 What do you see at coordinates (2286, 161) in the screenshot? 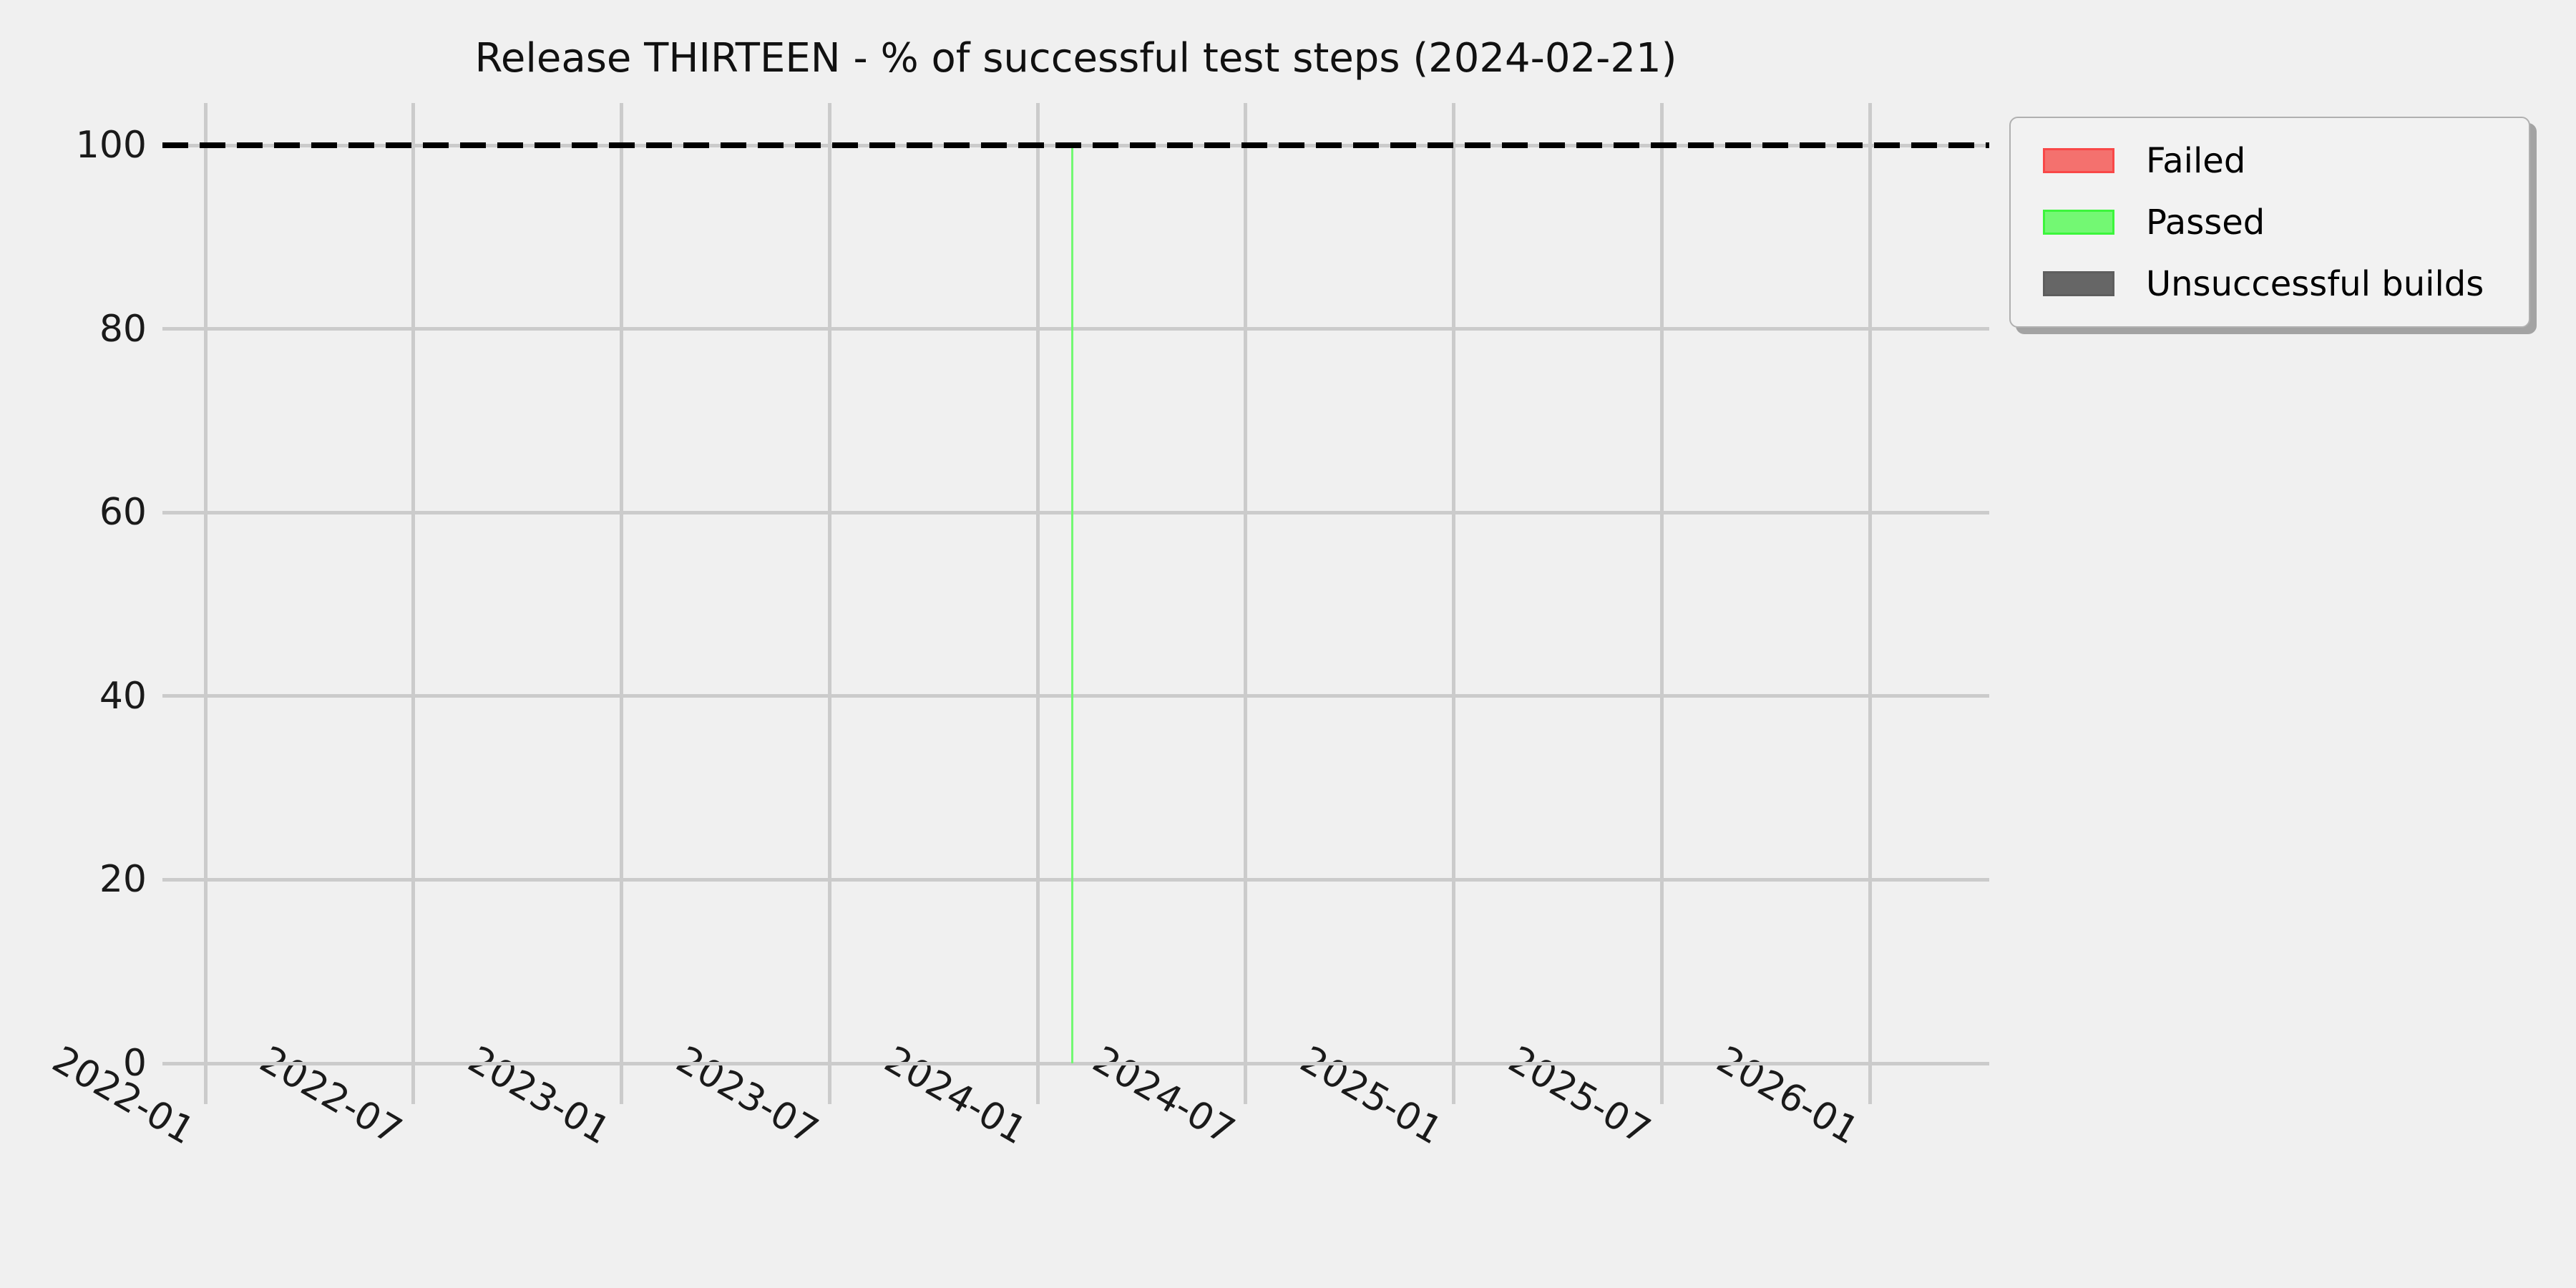
I see `legend-item-failed: Failed` at bounding box center [2286, 161].